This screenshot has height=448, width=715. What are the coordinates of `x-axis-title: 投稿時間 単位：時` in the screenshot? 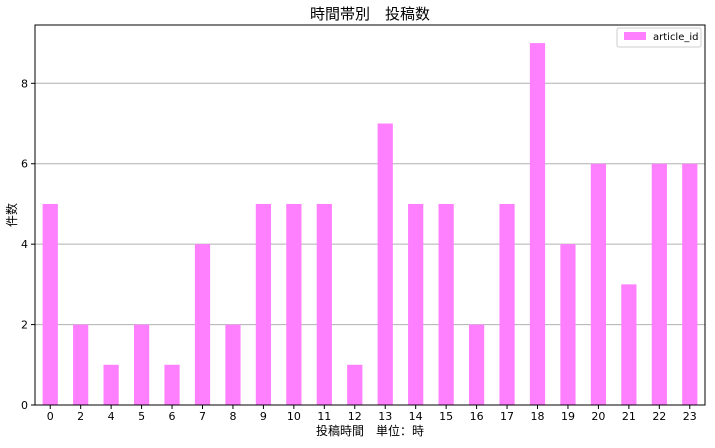 It's located at (370, 430).